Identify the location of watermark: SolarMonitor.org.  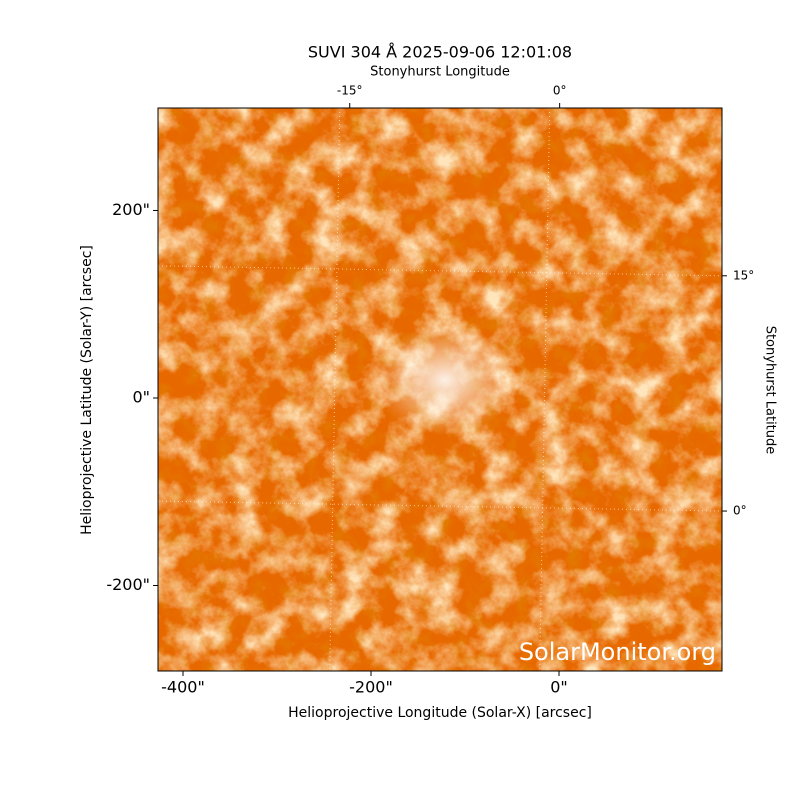
(617, 652).